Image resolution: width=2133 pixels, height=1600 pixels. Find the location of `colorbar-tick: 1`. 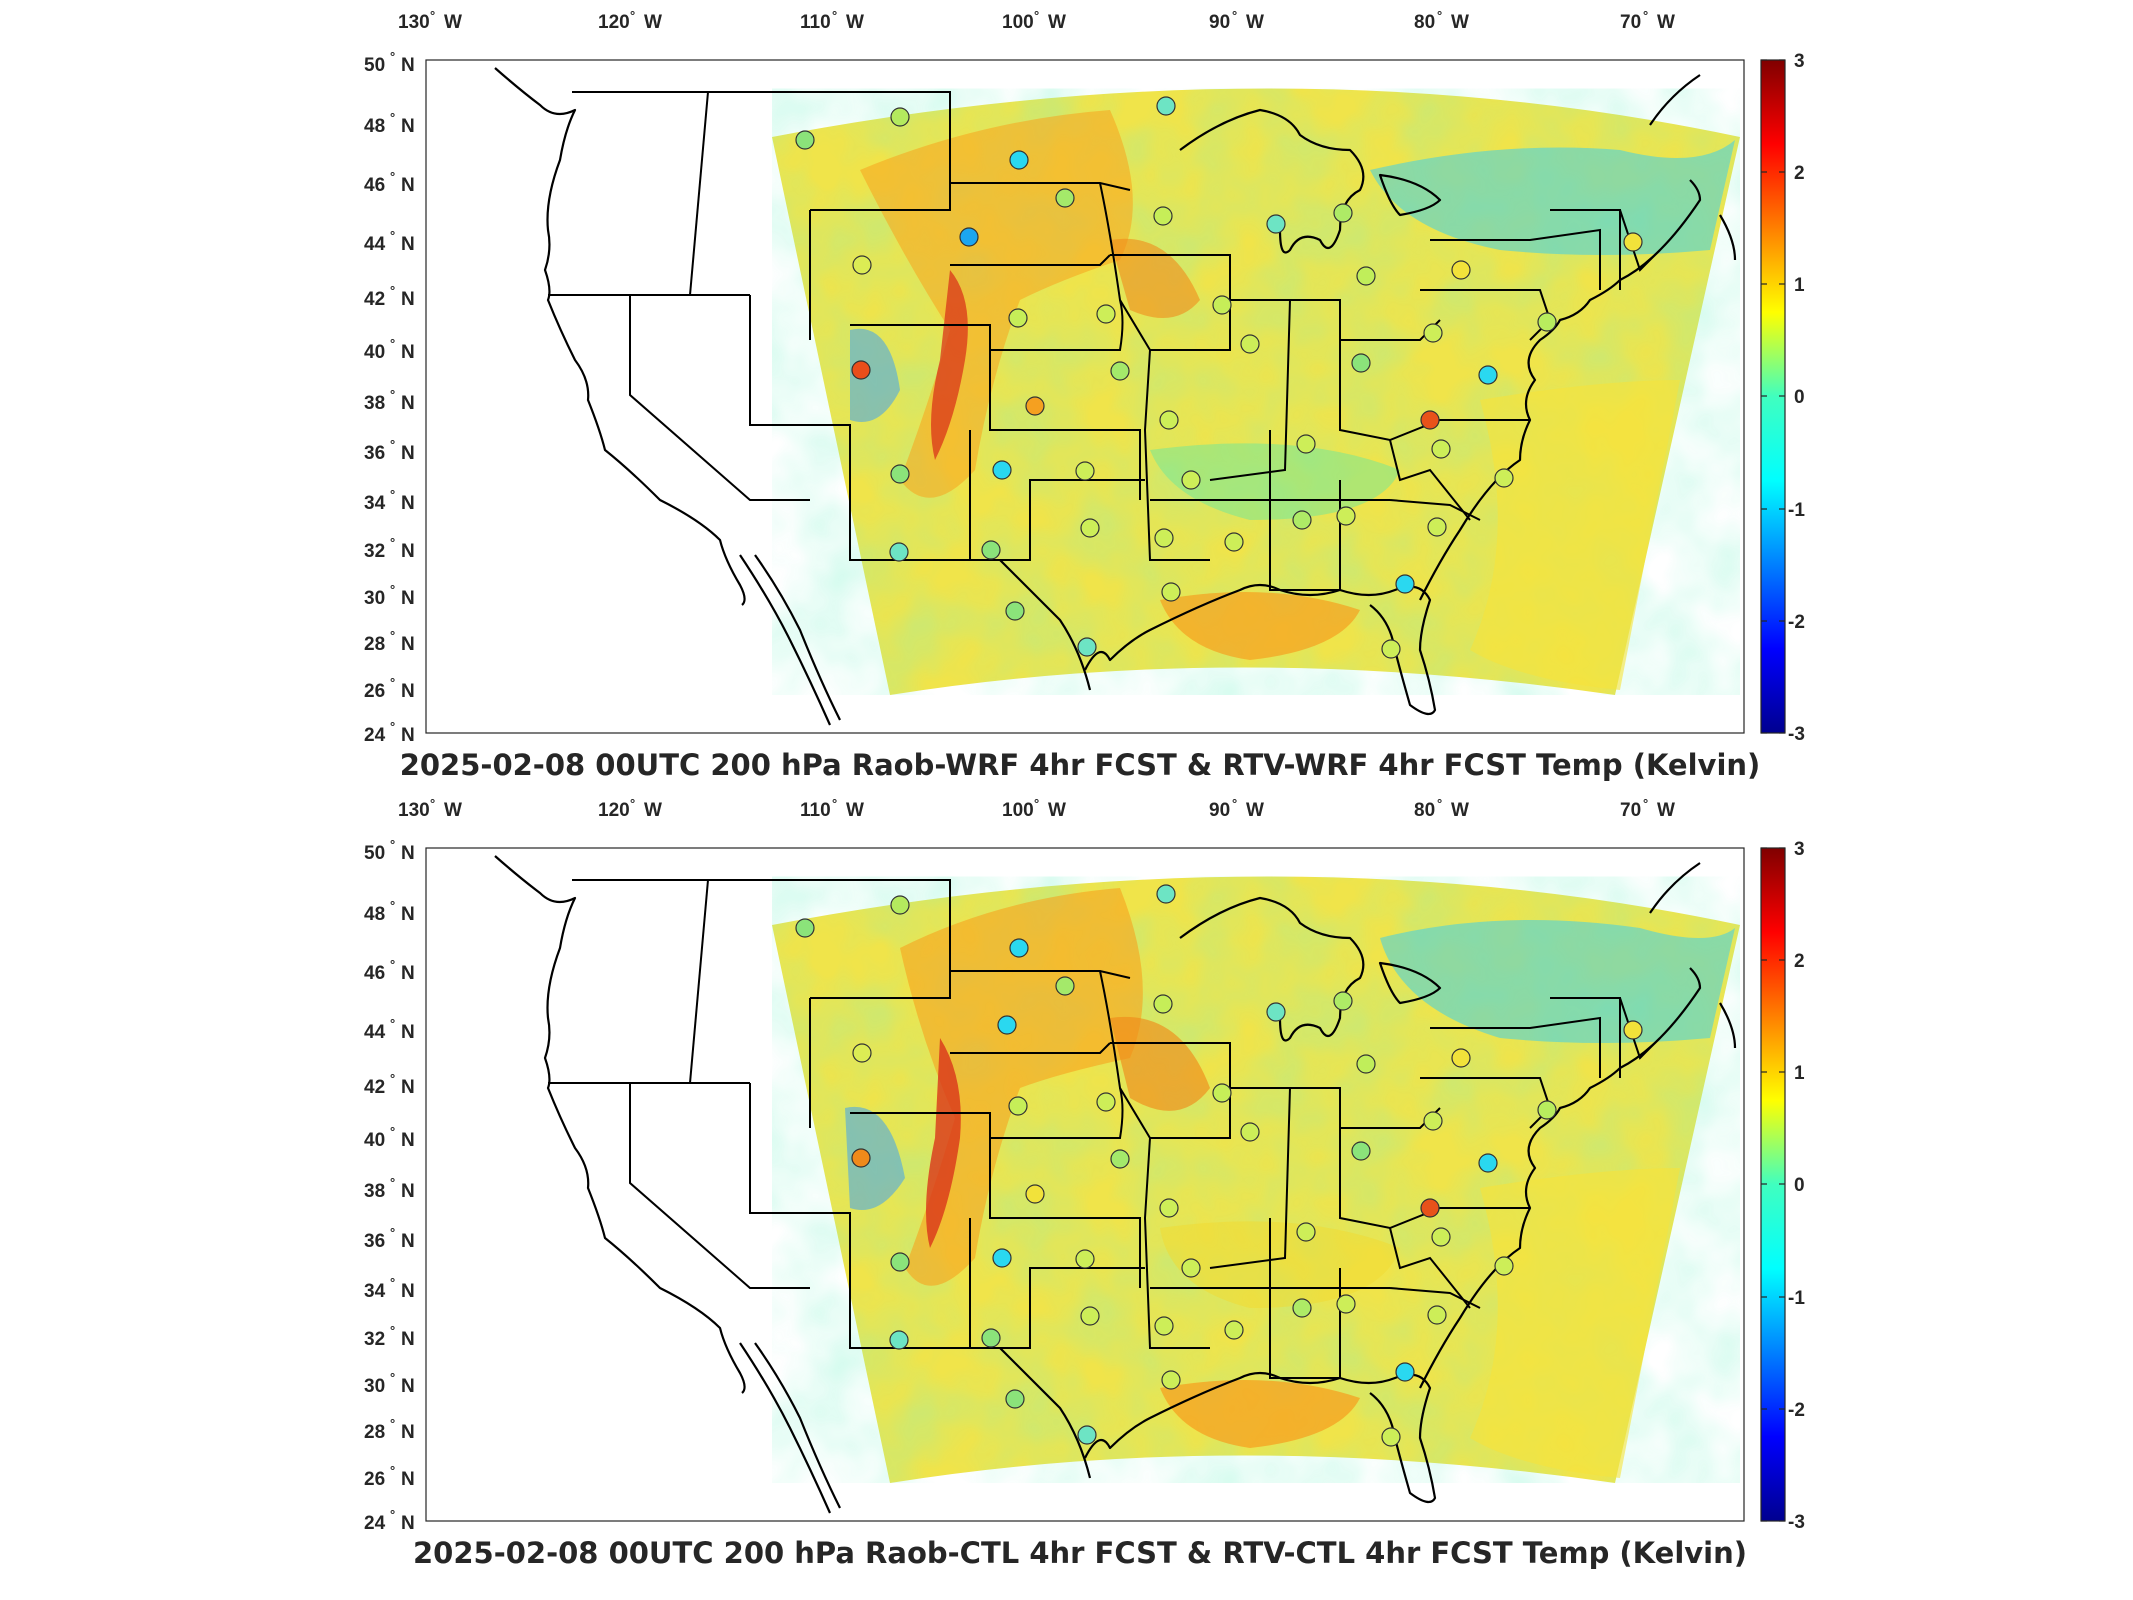

colorbar-tick: 1 is located at coordinates (1799, 285).